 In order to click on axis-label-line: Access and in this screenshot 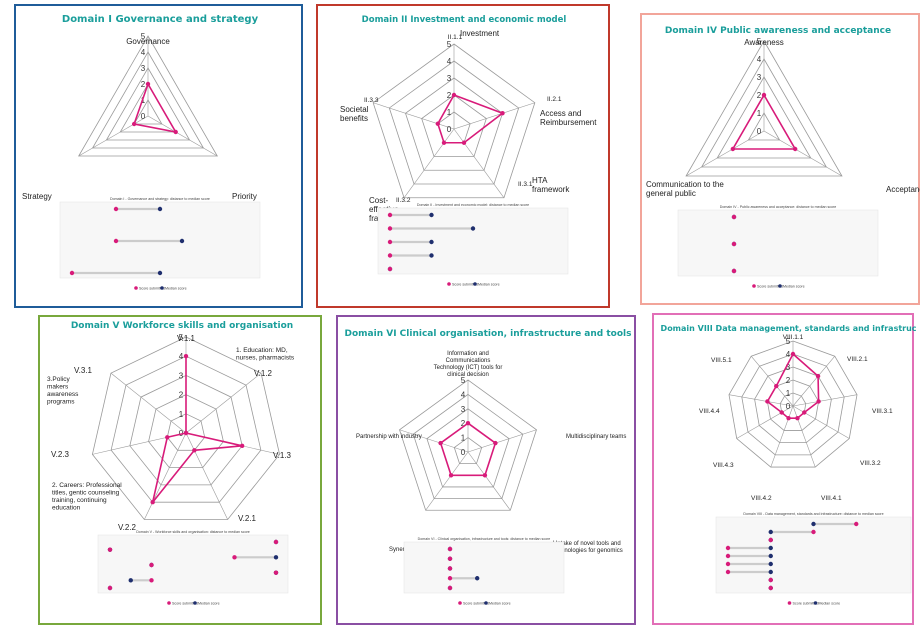, I will do `click(560, 113)`.